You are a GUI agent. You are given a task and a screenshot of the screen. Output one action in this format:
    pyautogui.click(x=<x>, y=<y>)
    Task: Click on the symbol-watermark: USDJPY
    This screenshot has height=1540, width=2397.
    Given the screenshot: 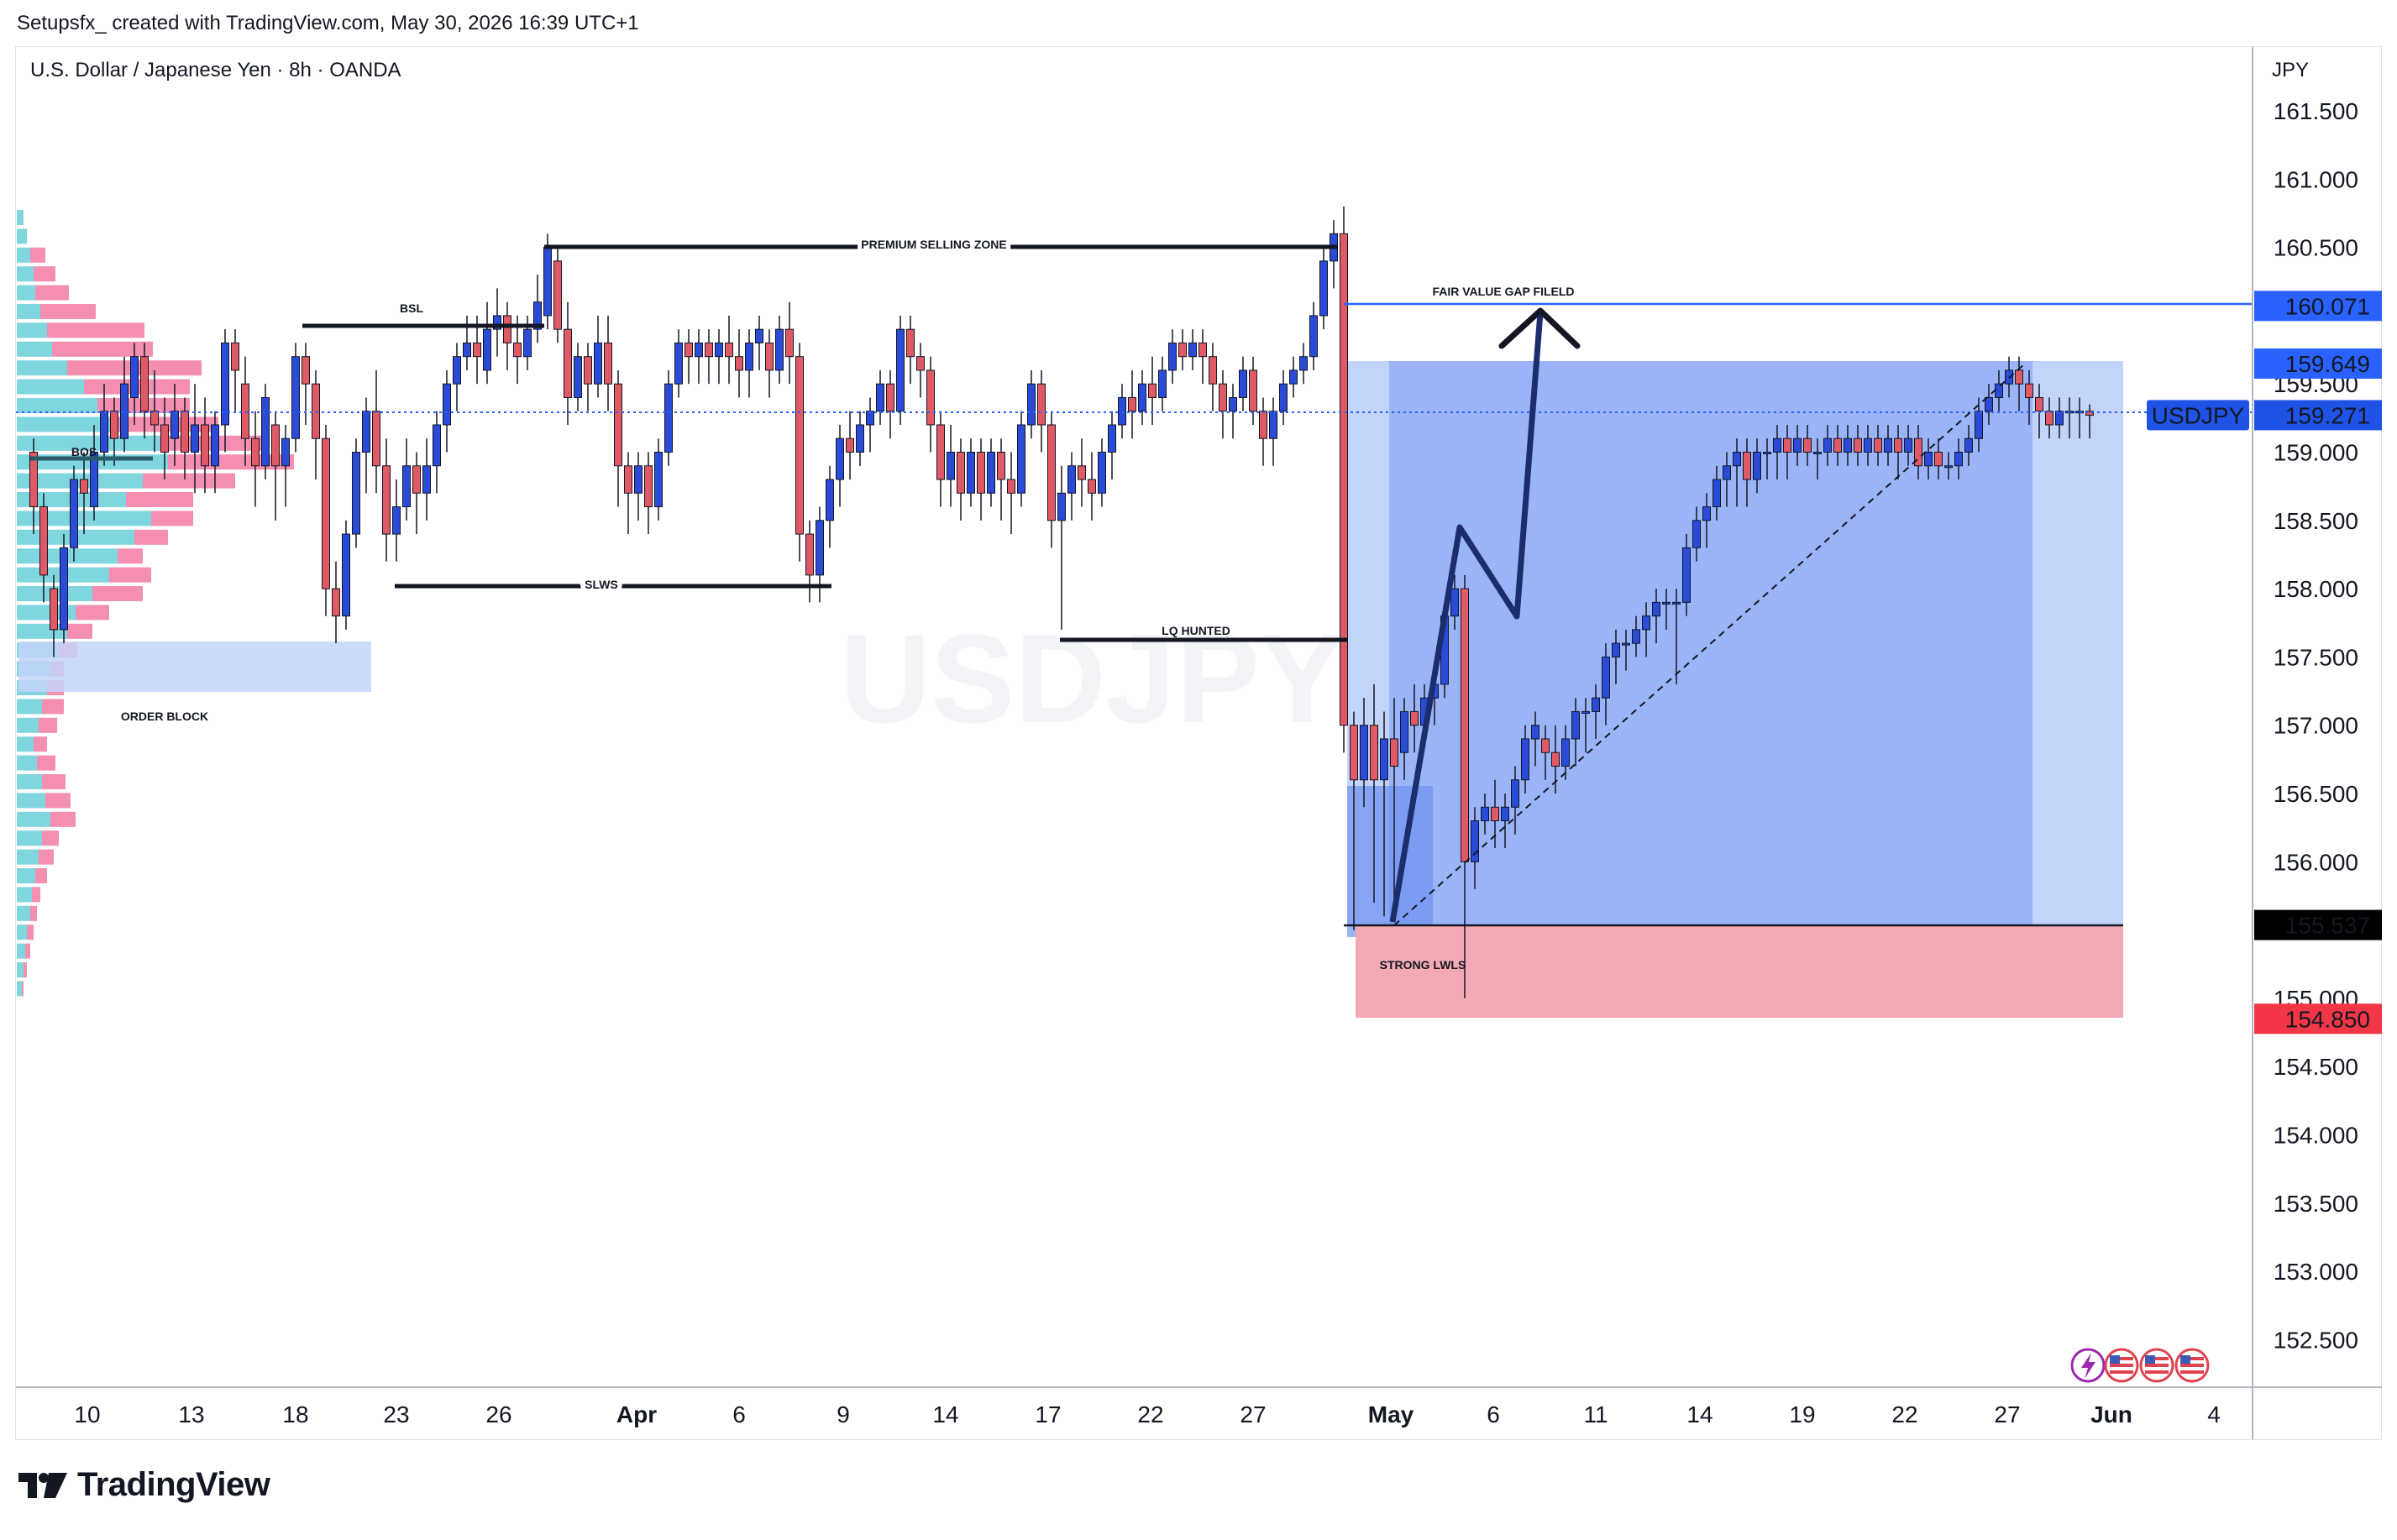 What is the action you would take?
    pyautogui.click(x=1092, y=678)
    